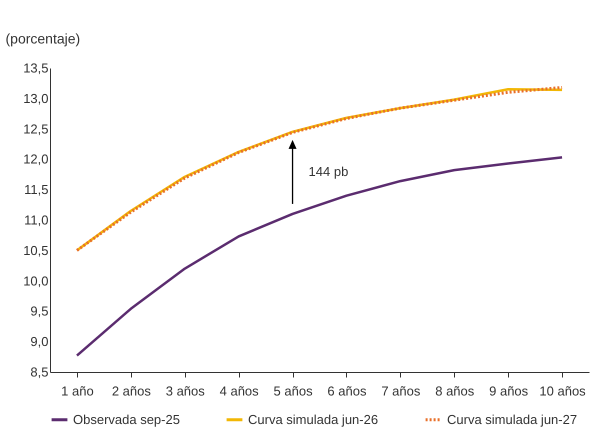 This screenshot has height=429, width=597. I want to click on legend-label: Curva simulada jun-26, so click(313, 419).